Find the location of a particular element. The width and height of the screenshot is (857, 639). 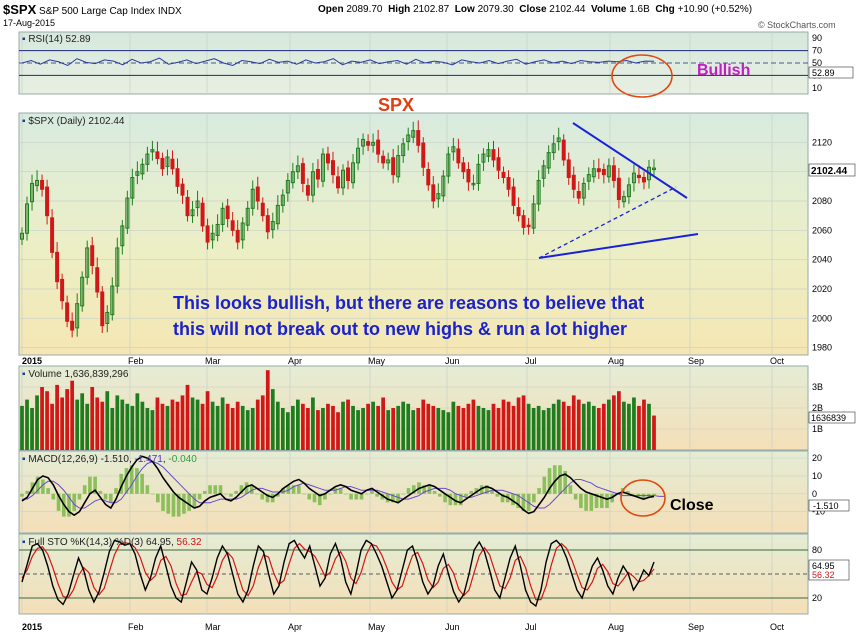

price-legend: ▪ $SPX (Daily) 2102.44 is located at coordinates (73, 121).